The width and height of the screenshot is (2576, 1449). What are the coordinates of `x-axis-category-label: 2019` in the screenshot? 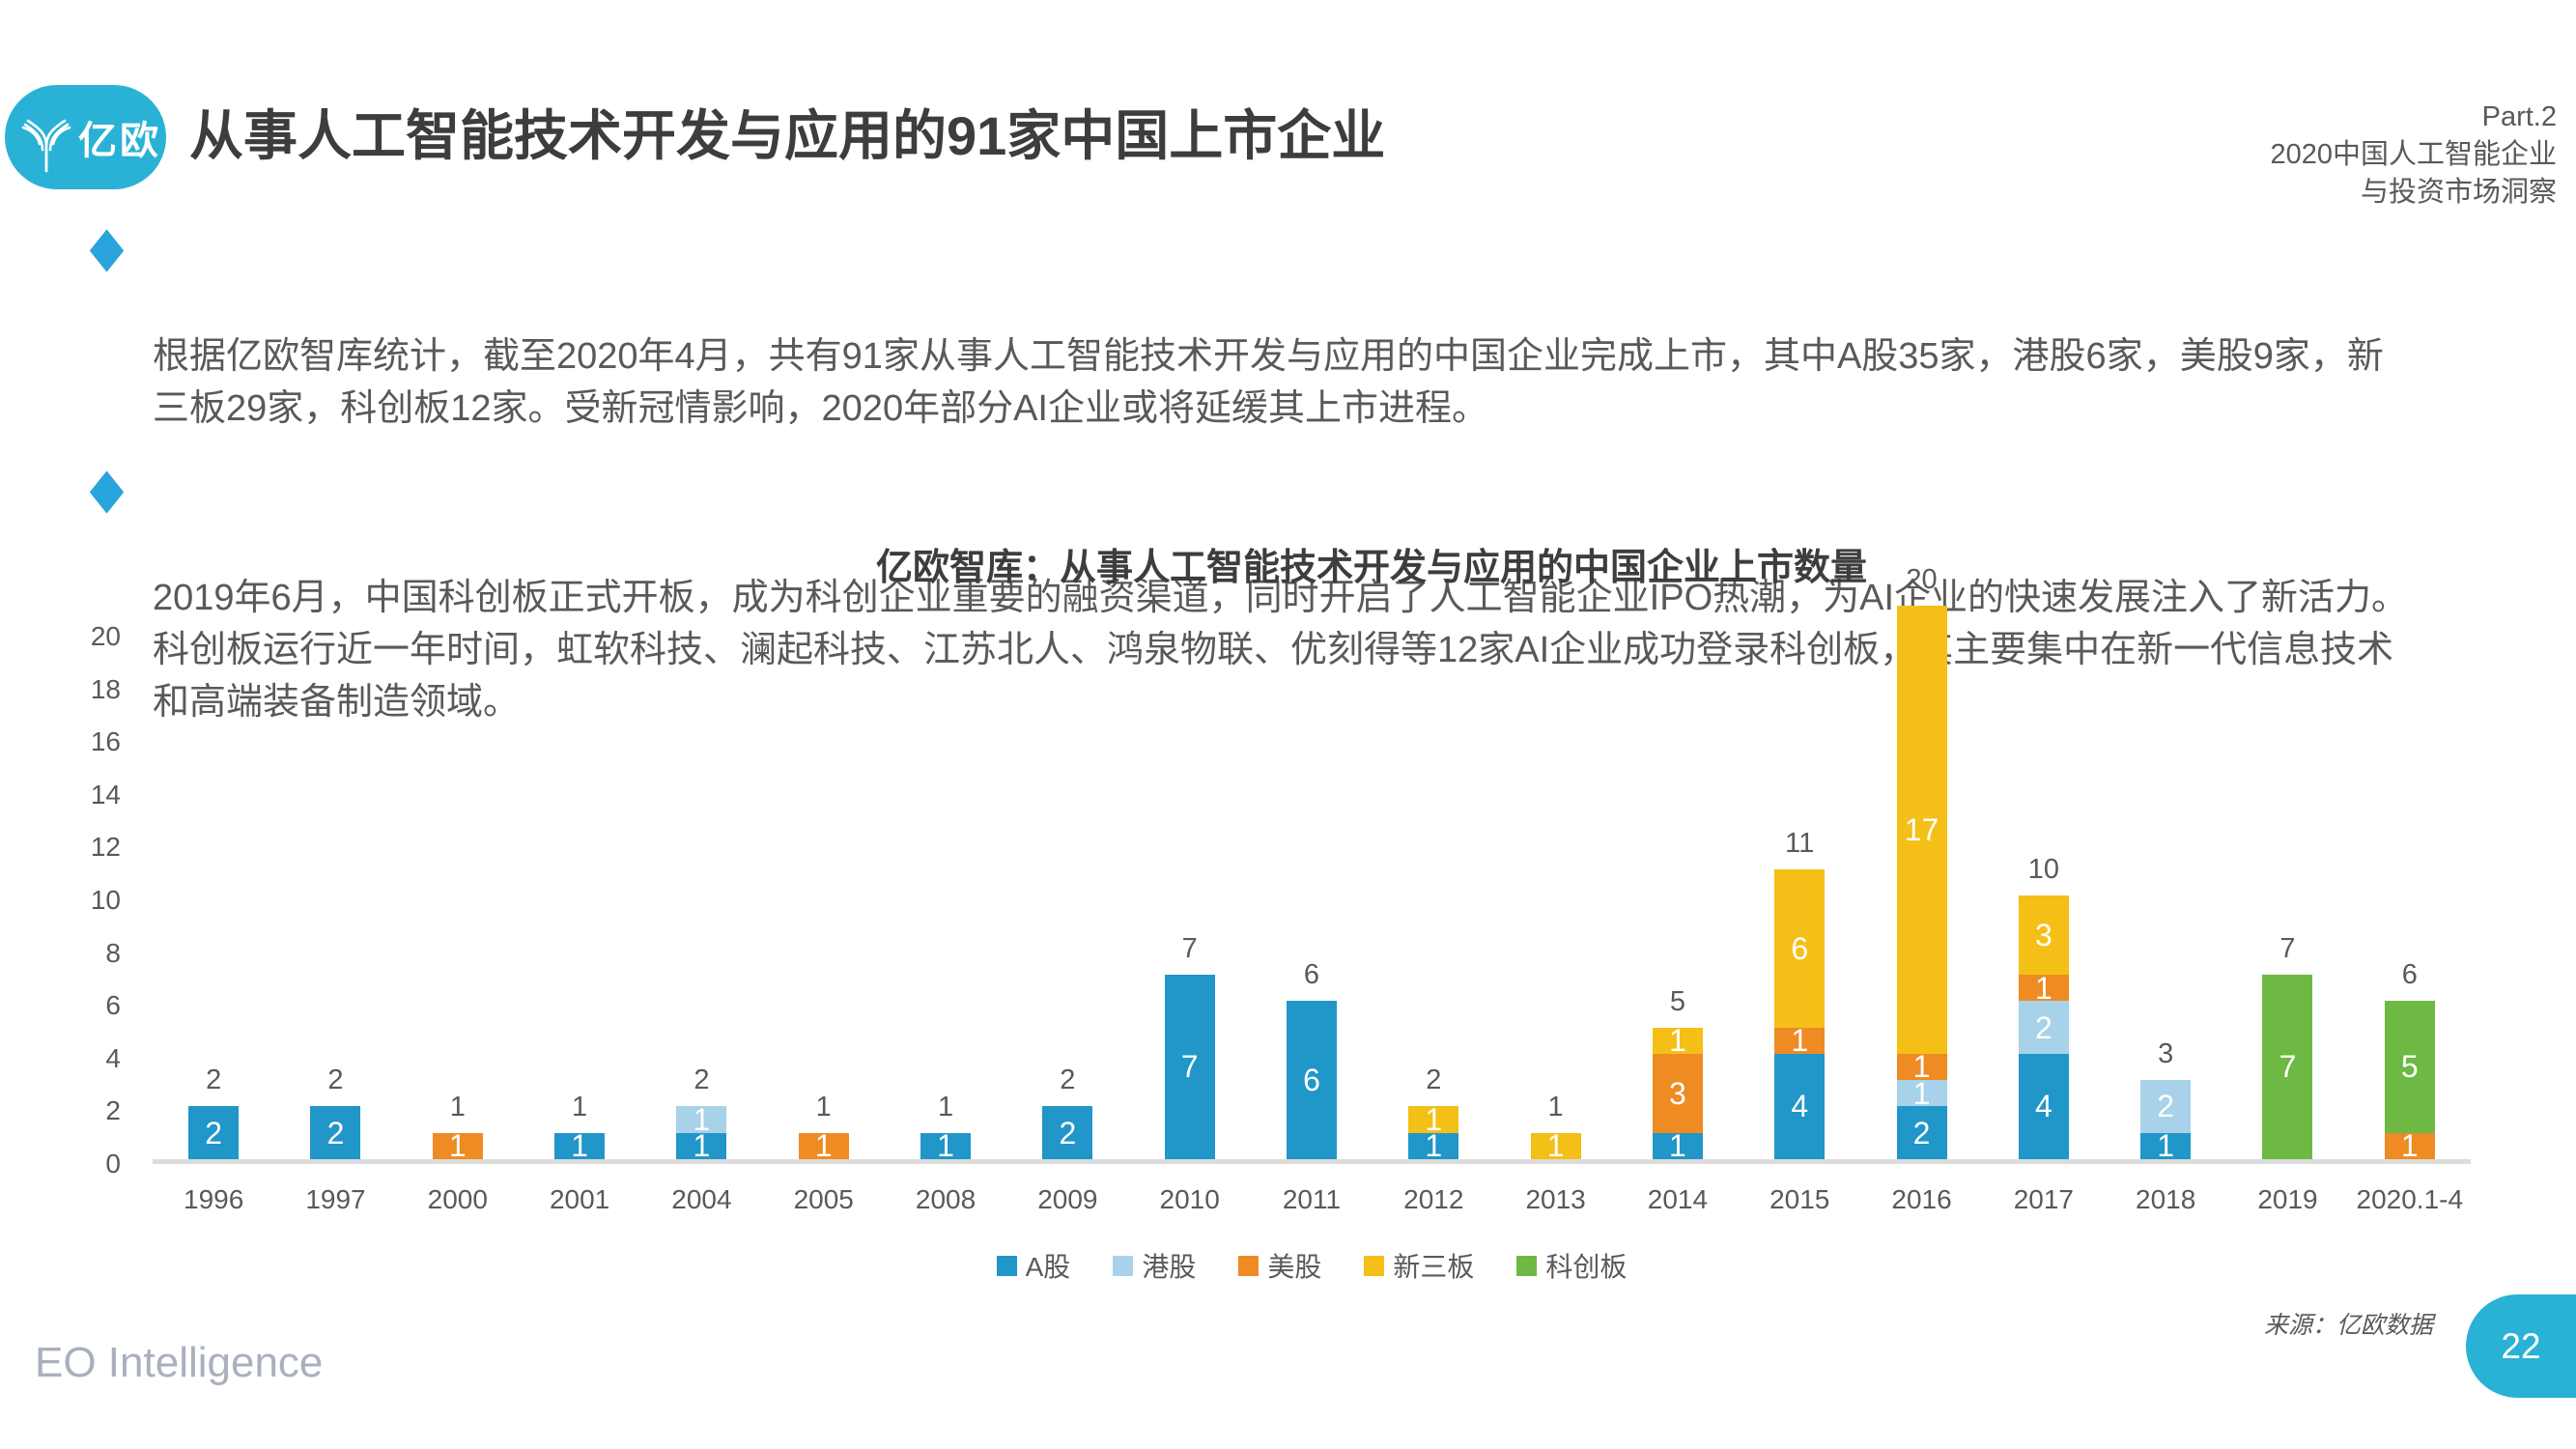 It's located at (2287, 1199).